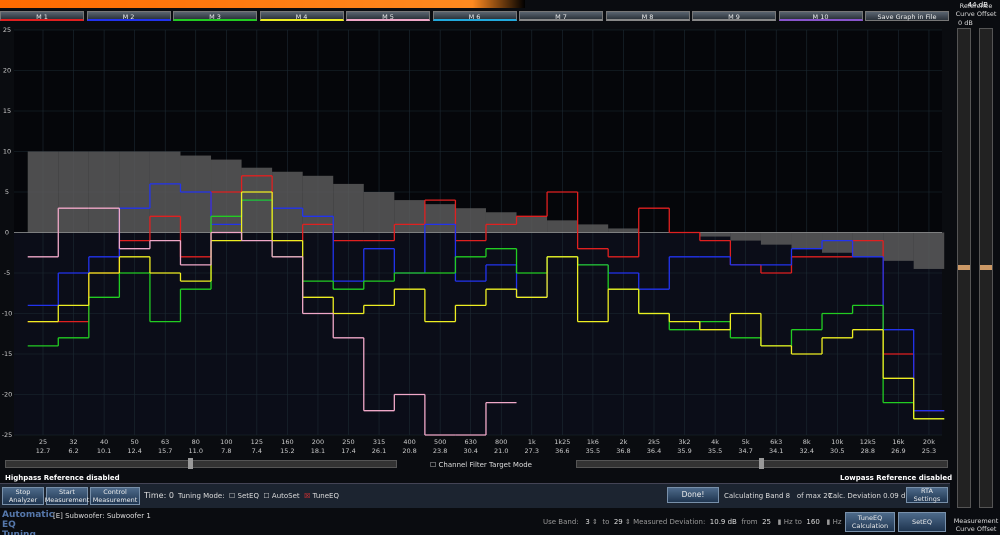 This screenshot has width=1000, height=535. What do you see at coordinates (929, 451) in the screenshot?
I see `x-tick-sub: 25.3` at bounding box center [929, 451].